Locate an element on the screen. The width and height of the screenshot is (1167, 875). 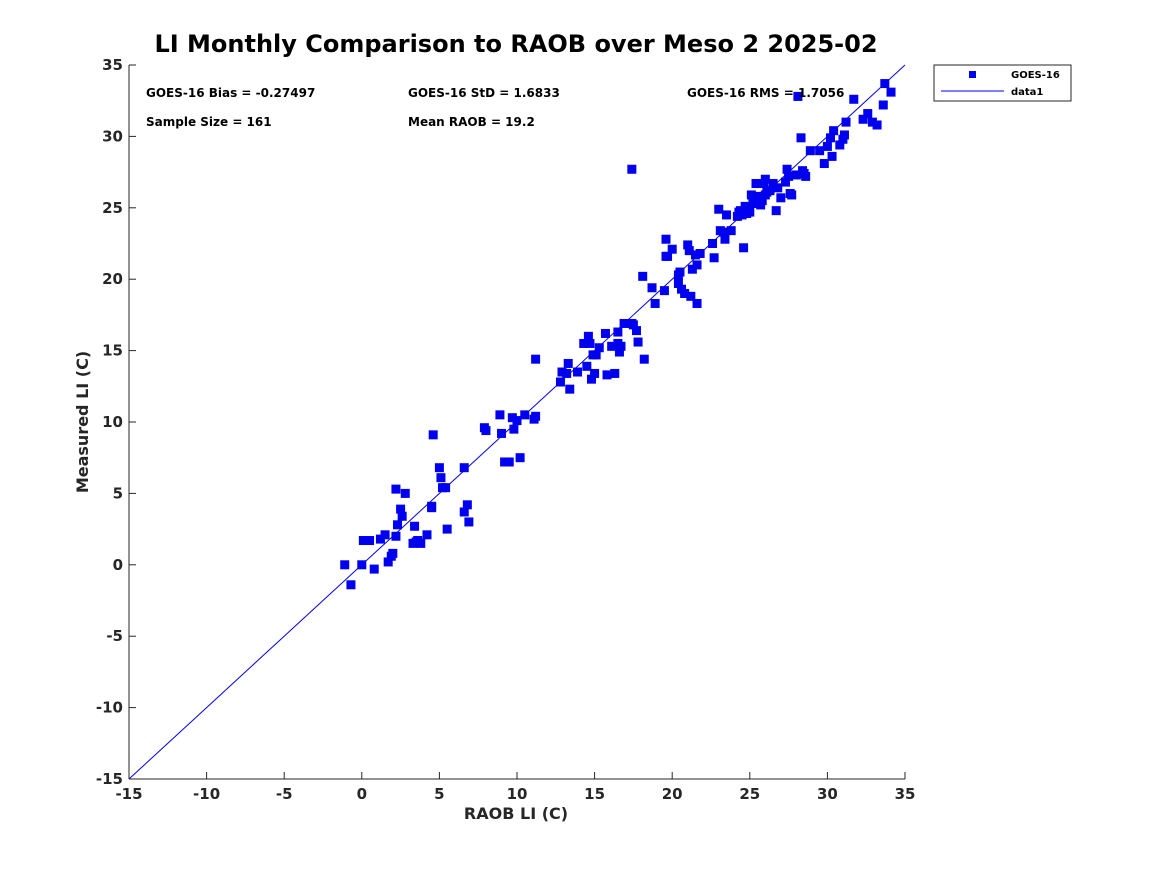
y-tick-label: 35 is located at coordinates (112, 65).